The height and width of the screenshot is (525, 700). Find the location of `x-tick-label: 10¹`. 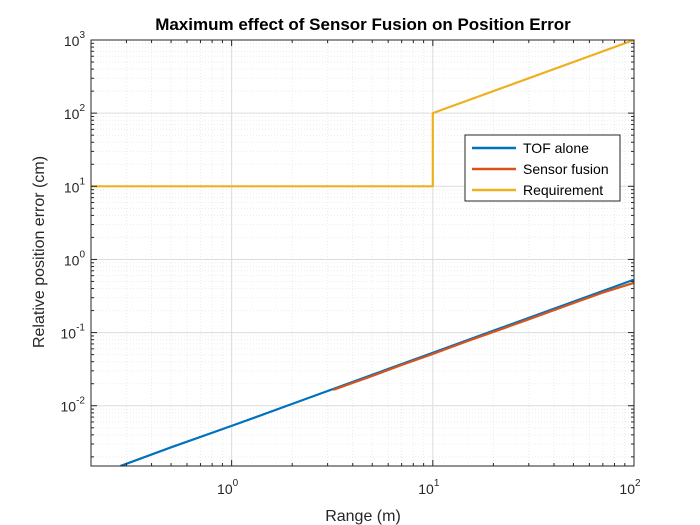

x-tick-label: 10¹ is located at coordinates (429, 487).